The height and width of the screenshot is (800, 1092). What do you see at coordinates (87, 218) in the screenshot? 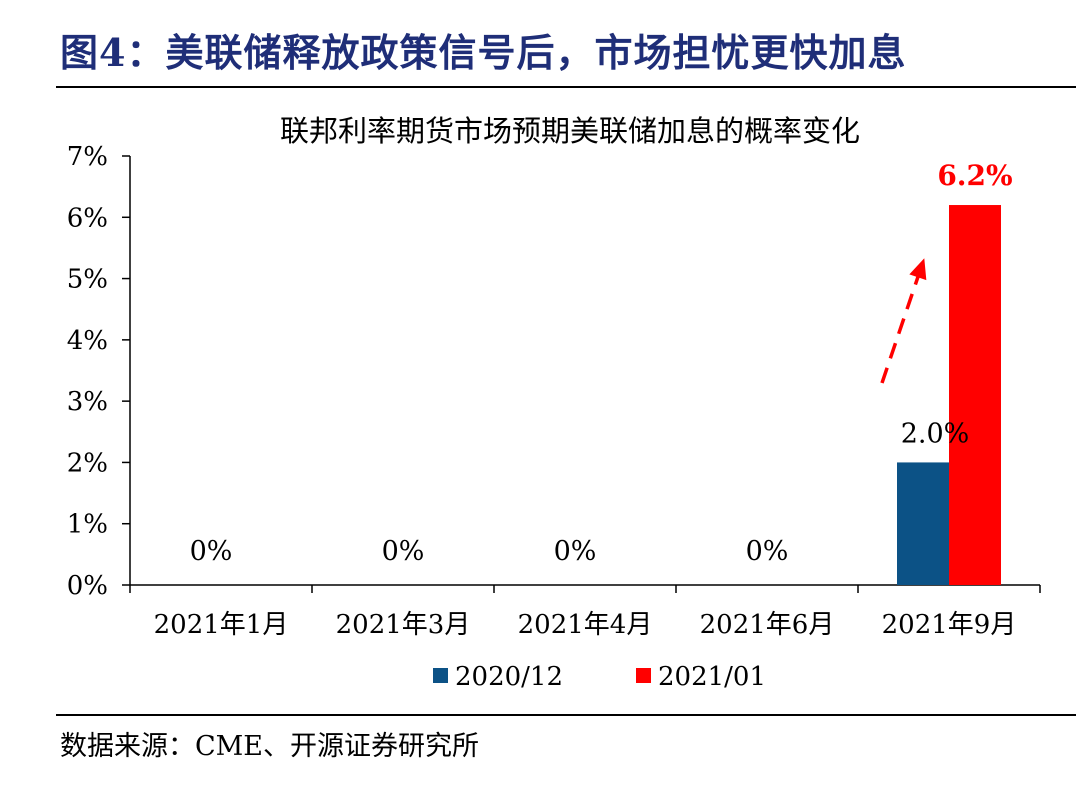
I see `y-tick-label: 6%` at bounding box center [87, 218].